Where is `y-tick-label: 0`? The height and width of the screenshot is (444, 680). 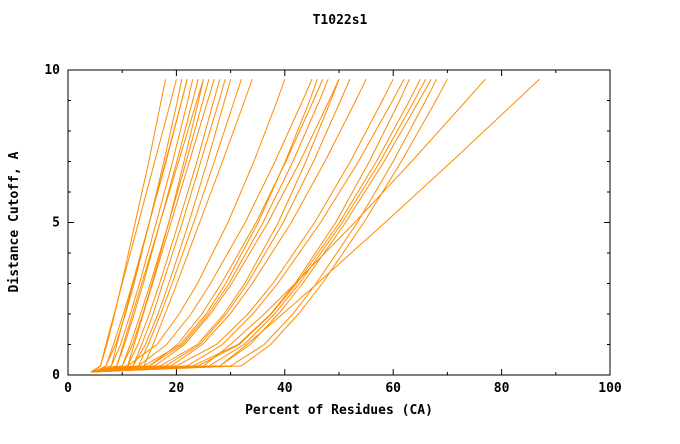
y-tick-label: 0 is located at coordinates (56, 375).